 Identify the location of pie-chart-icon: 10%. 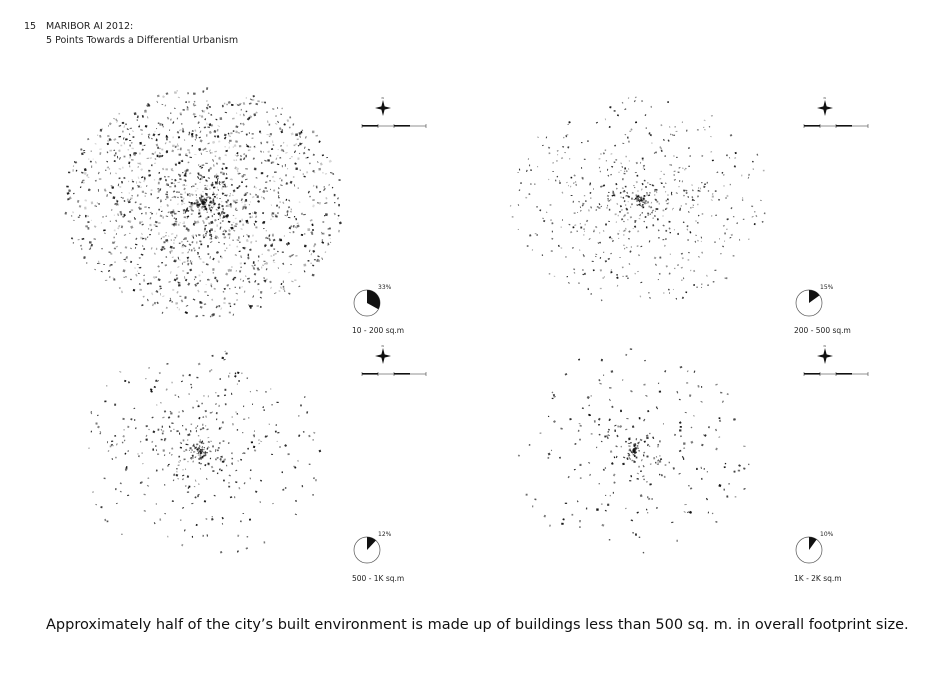
(824, 553).